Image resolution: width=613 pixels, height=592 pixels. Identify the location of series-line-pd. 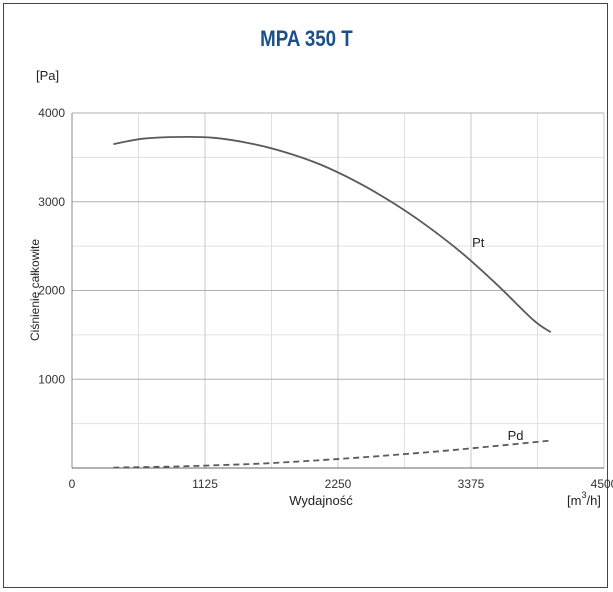
(332, 454).